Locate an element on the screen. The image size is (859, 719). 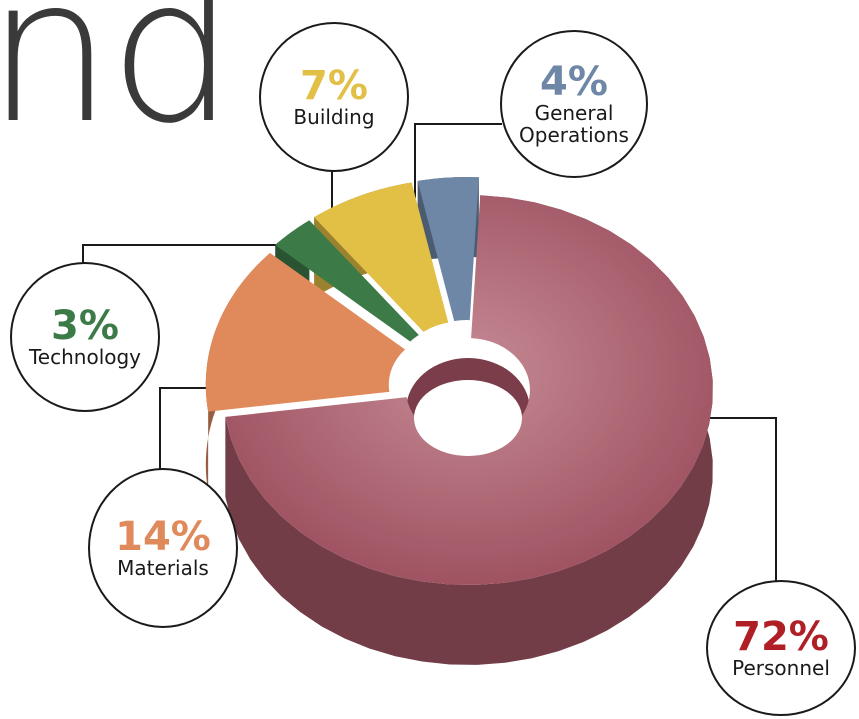
pct-general-operations: 4% is located at coordinates (574, 82).